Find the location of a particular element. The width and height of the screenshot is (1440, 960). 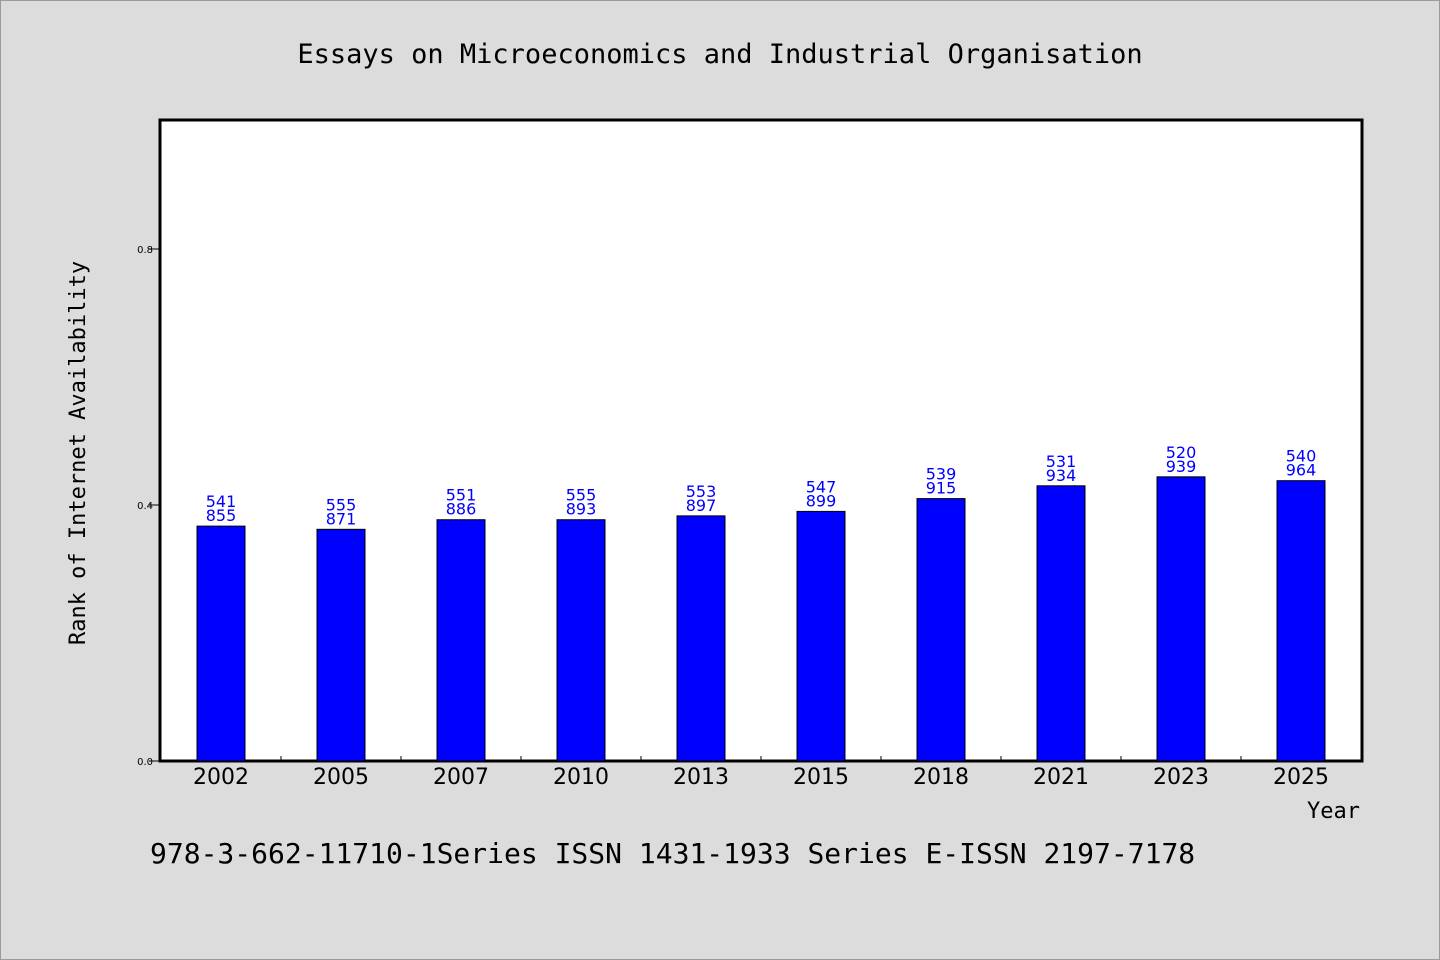

bar-data-label-bottom: 897 is located at coordinates (701, 505).